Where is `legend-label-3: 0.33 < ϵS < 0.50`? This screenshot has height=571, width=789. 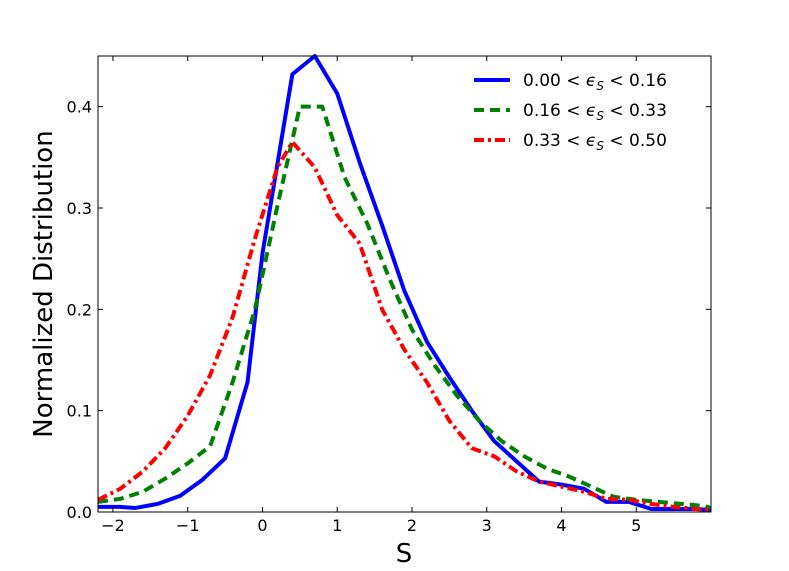 legend-label-3: 0.33 < ϵS < 0.50 is located at coordinates (595, 142).